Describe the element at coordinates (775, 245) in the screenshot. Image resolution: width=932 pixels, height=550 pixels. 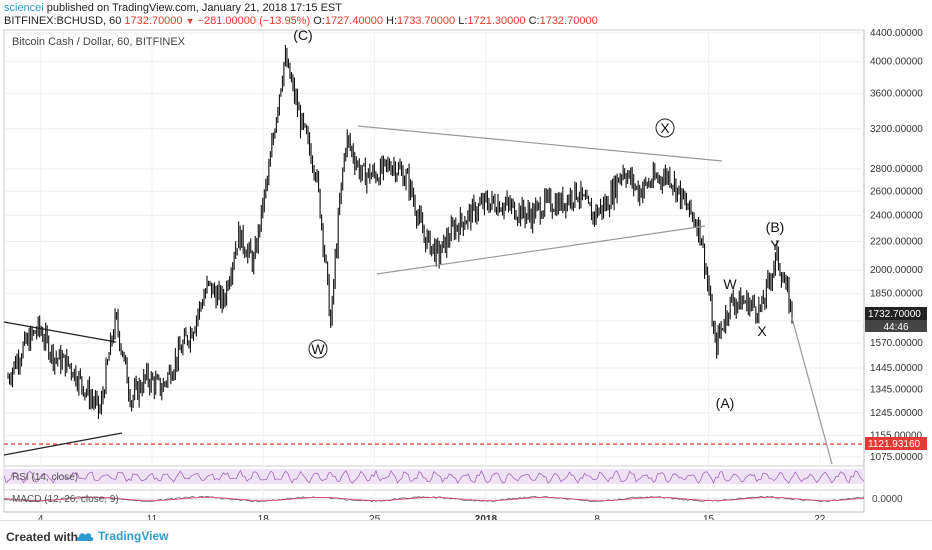
I see `wave-label: Y` at that location.